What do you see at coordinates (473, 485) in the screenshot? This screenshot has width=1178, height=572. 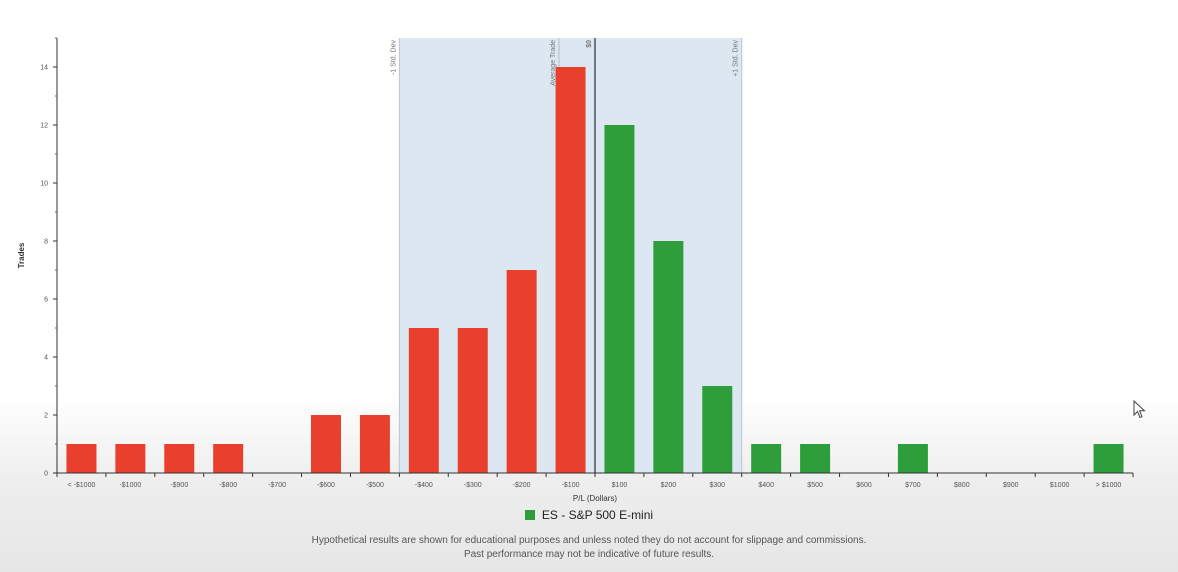 I see `x-tick-label: -$300` at bounding box center [473, 485].